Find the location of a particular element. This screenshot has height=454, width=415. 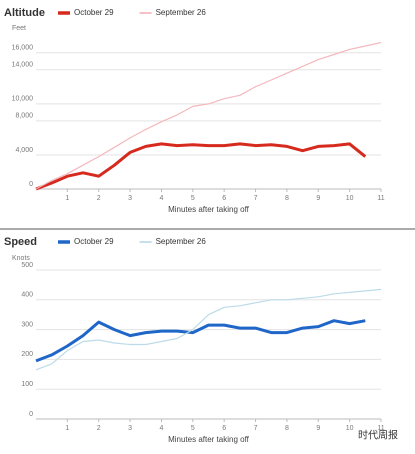

y-tick-label: 10,000 is located at coordinates (23, 99).